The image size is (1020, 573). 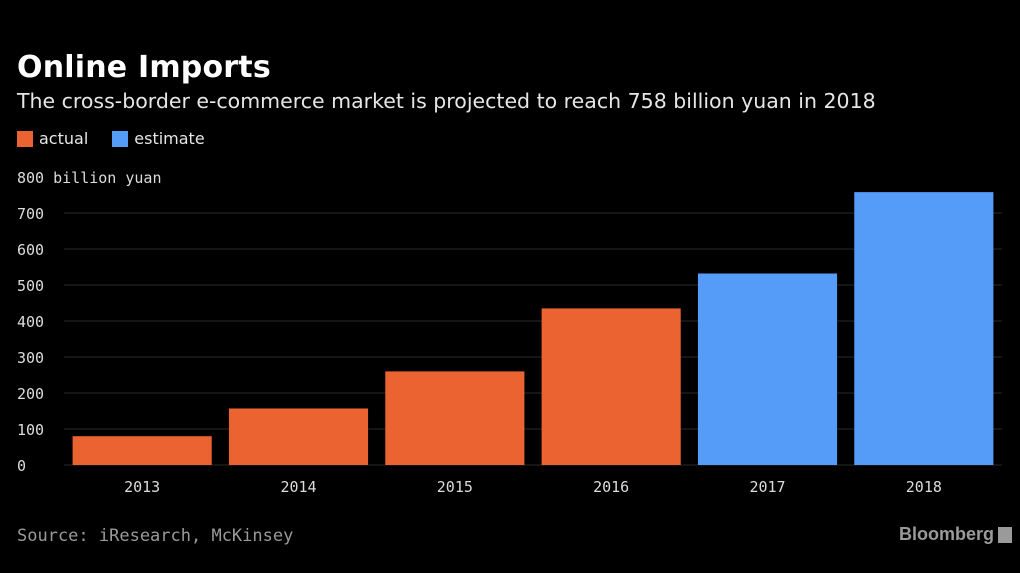 What do you see at coordinates (924, 487) in the screenshot?
I see `x-tick-label: 2018` at bounding box center [924, 487].